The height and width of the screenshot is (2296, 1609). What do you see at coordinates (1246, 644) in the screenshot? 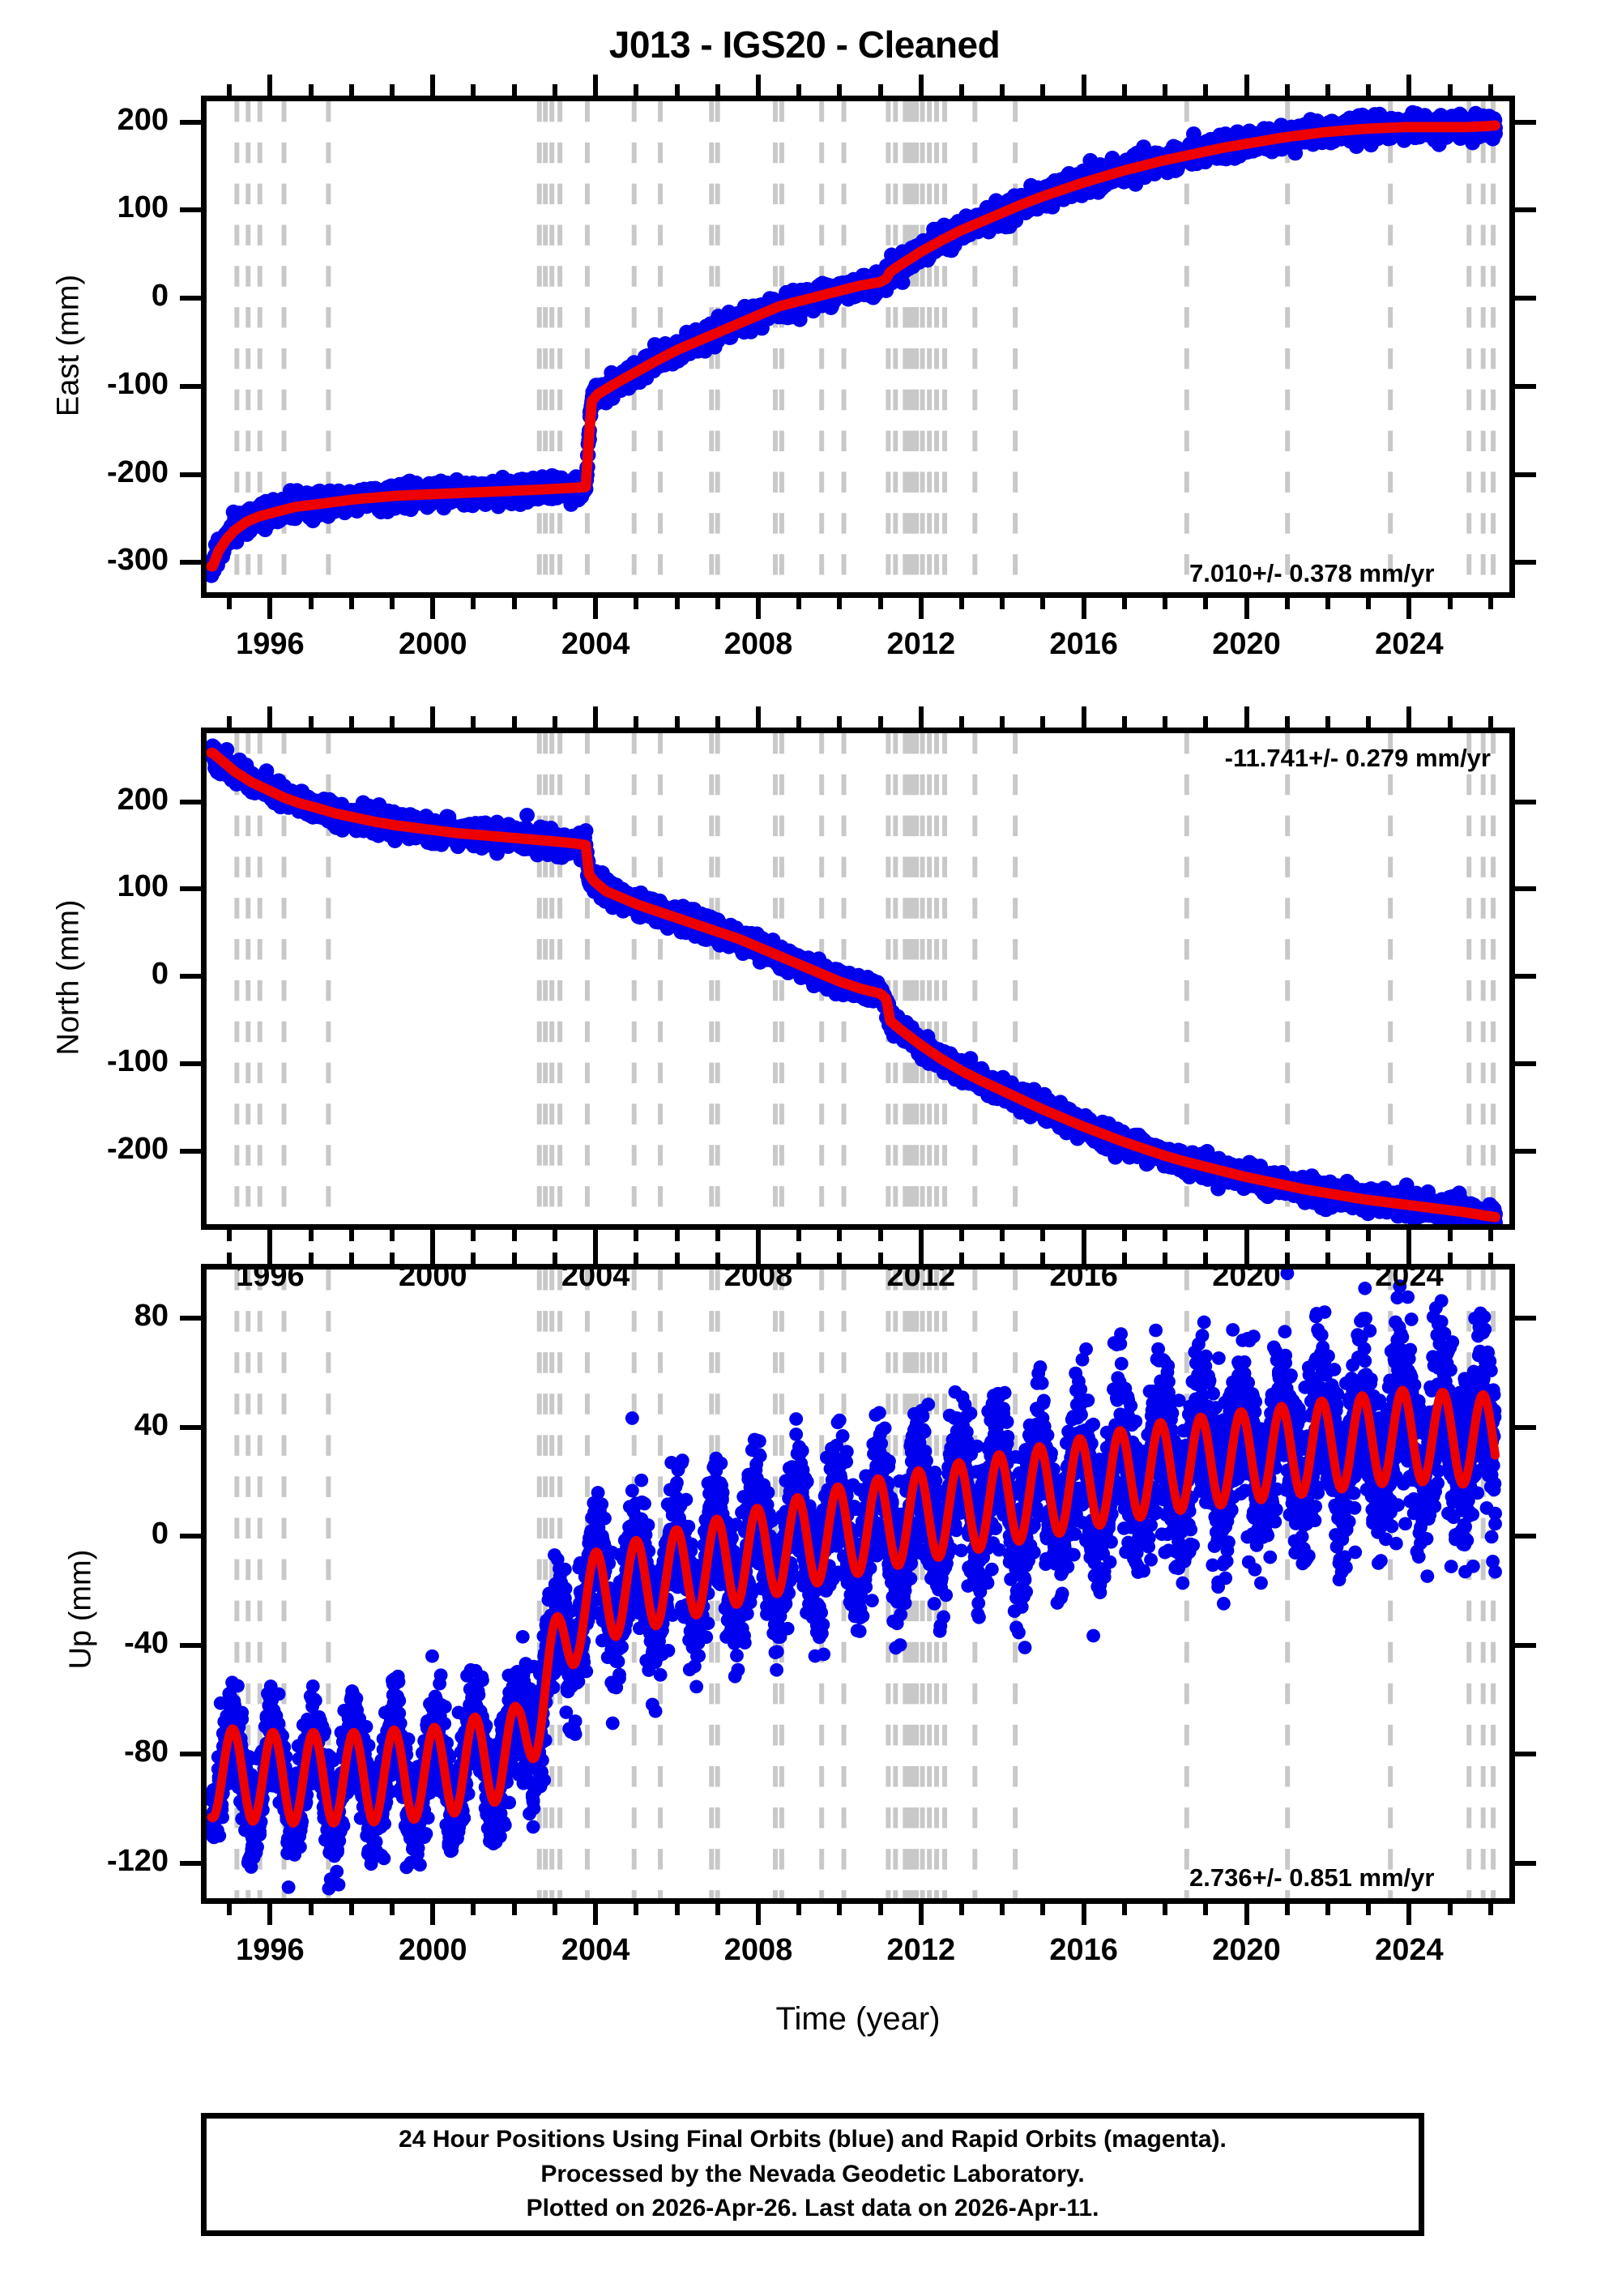
I see `x-tick-label-east: 2020` at bounding box center [1246, 644].